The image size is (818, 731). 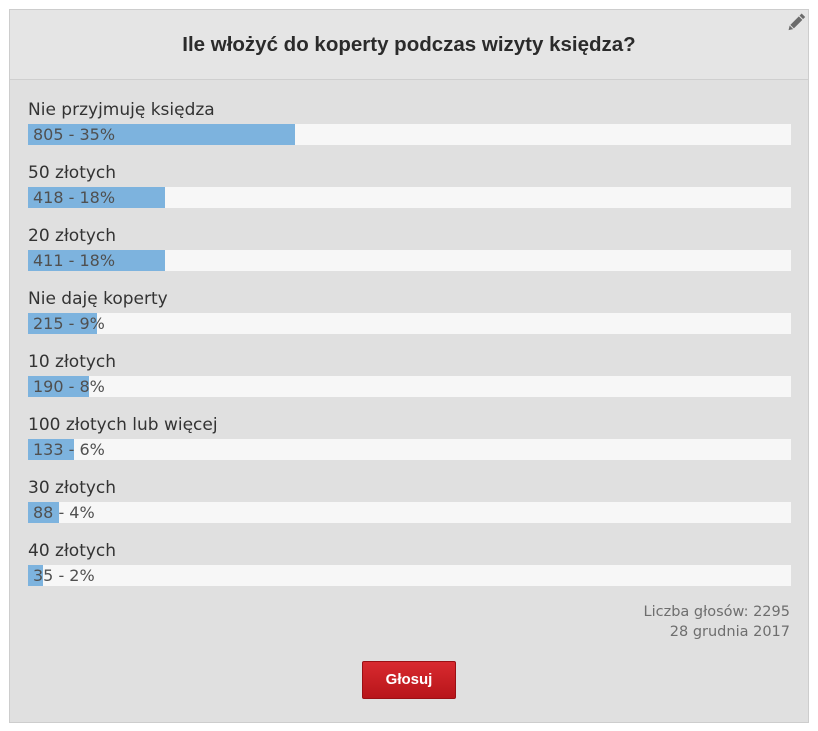 What do you see at coordinates (72, 551) in the screenshot?
I see `poll-option-label: 40 złotych` at bounding box center [72, 551].